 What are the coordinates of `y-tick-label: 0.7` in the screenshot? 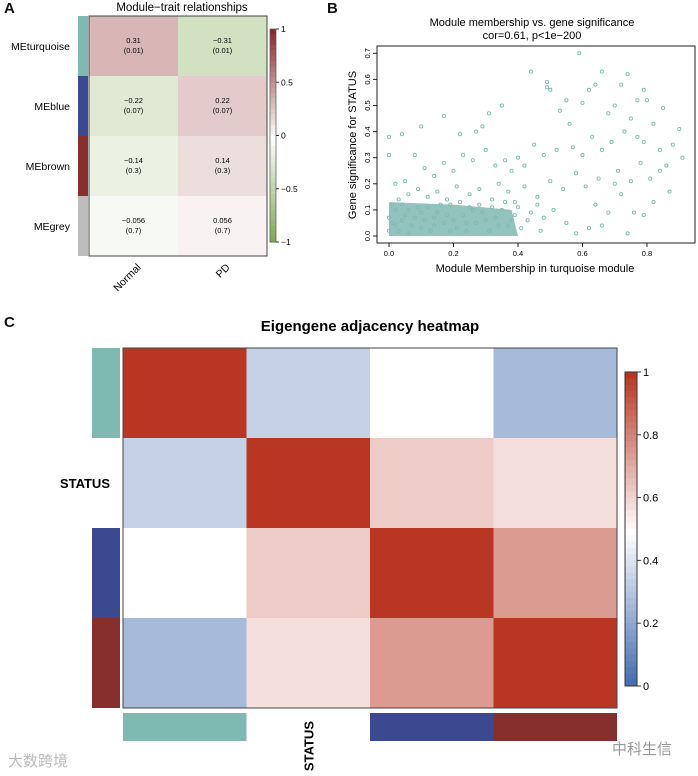 It's located at (367, 53).